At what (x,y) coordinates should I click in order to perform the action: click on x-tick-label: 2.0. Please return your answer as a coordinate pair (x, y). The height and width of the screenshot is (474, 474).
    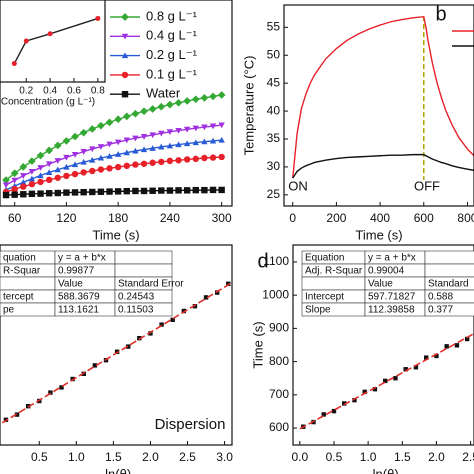
    Looking at the image, I should click on (150, 457).